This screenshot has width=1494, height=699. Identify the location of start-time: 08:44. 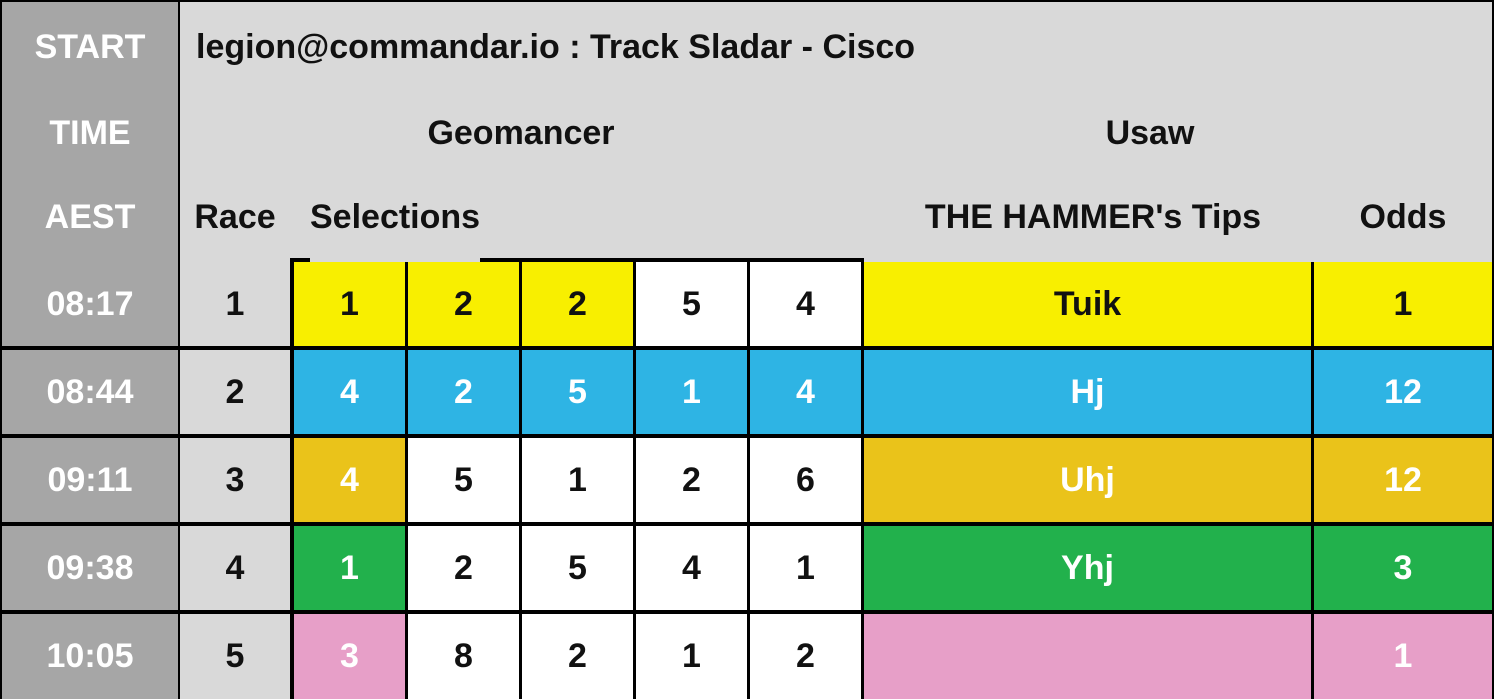
(90, 392).